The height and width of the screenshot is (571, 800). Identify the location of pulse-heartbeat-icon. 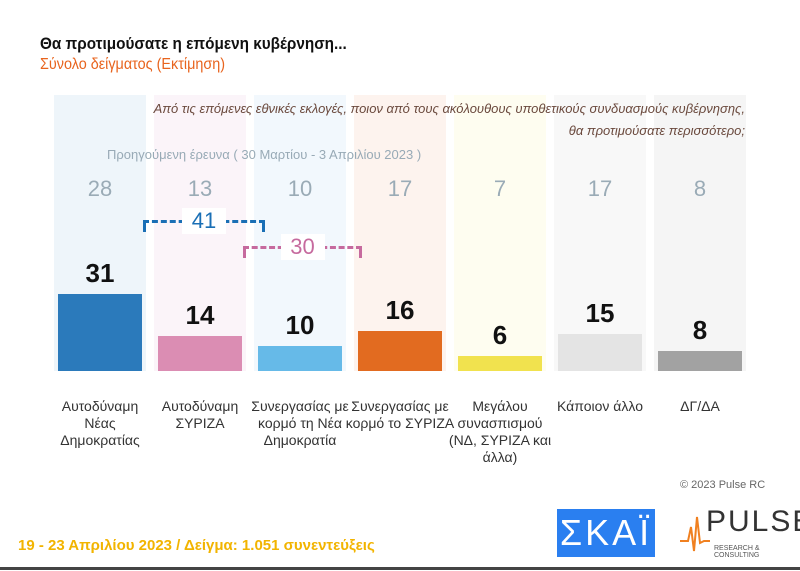
(695, 534).